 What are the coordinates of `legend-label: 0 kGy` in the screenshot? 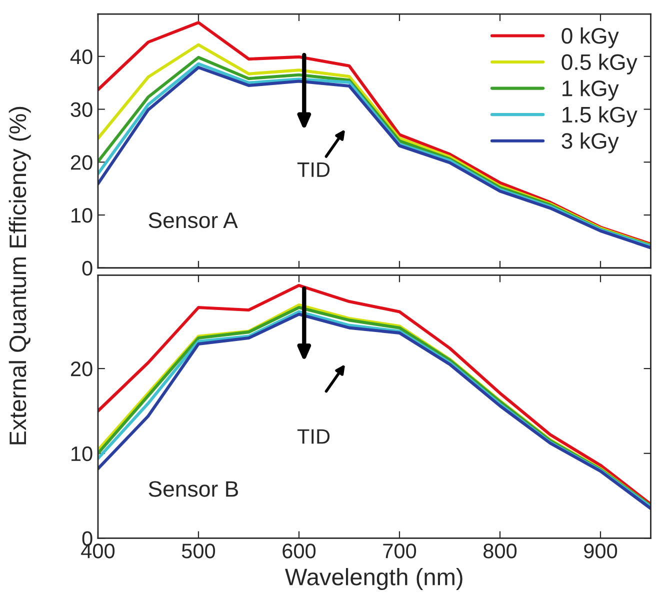 It's located at (590, 37).